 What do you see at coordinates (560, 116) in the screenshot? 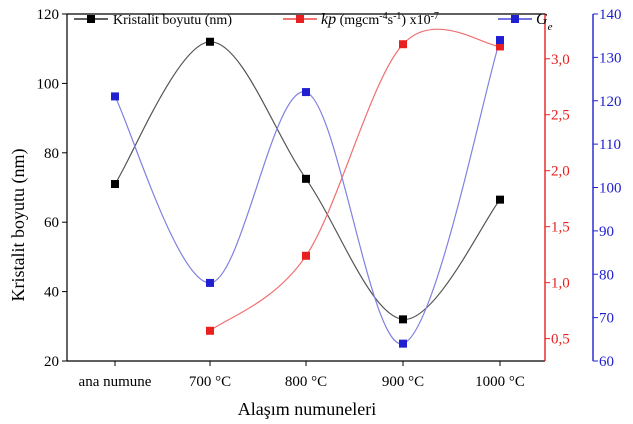
I see `kp-axis-tick-label: 2,5` at bounding box center [560, 116].